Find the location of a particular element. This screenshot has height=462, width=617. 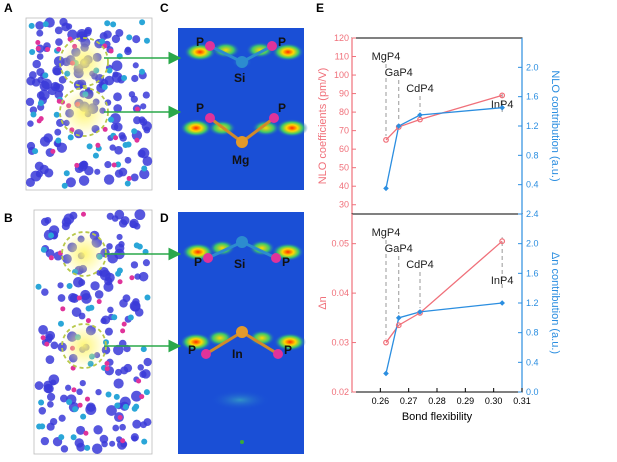

right-tick-label: 0.0 is located at coordinates (532, 392).